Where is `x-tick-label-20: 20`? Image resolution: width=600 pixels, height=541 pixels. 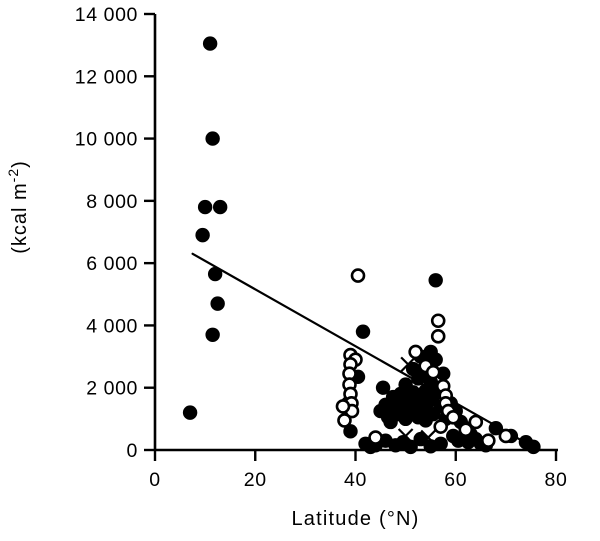
x-tick-label-20: 20 is located at coordinates (255, 480).